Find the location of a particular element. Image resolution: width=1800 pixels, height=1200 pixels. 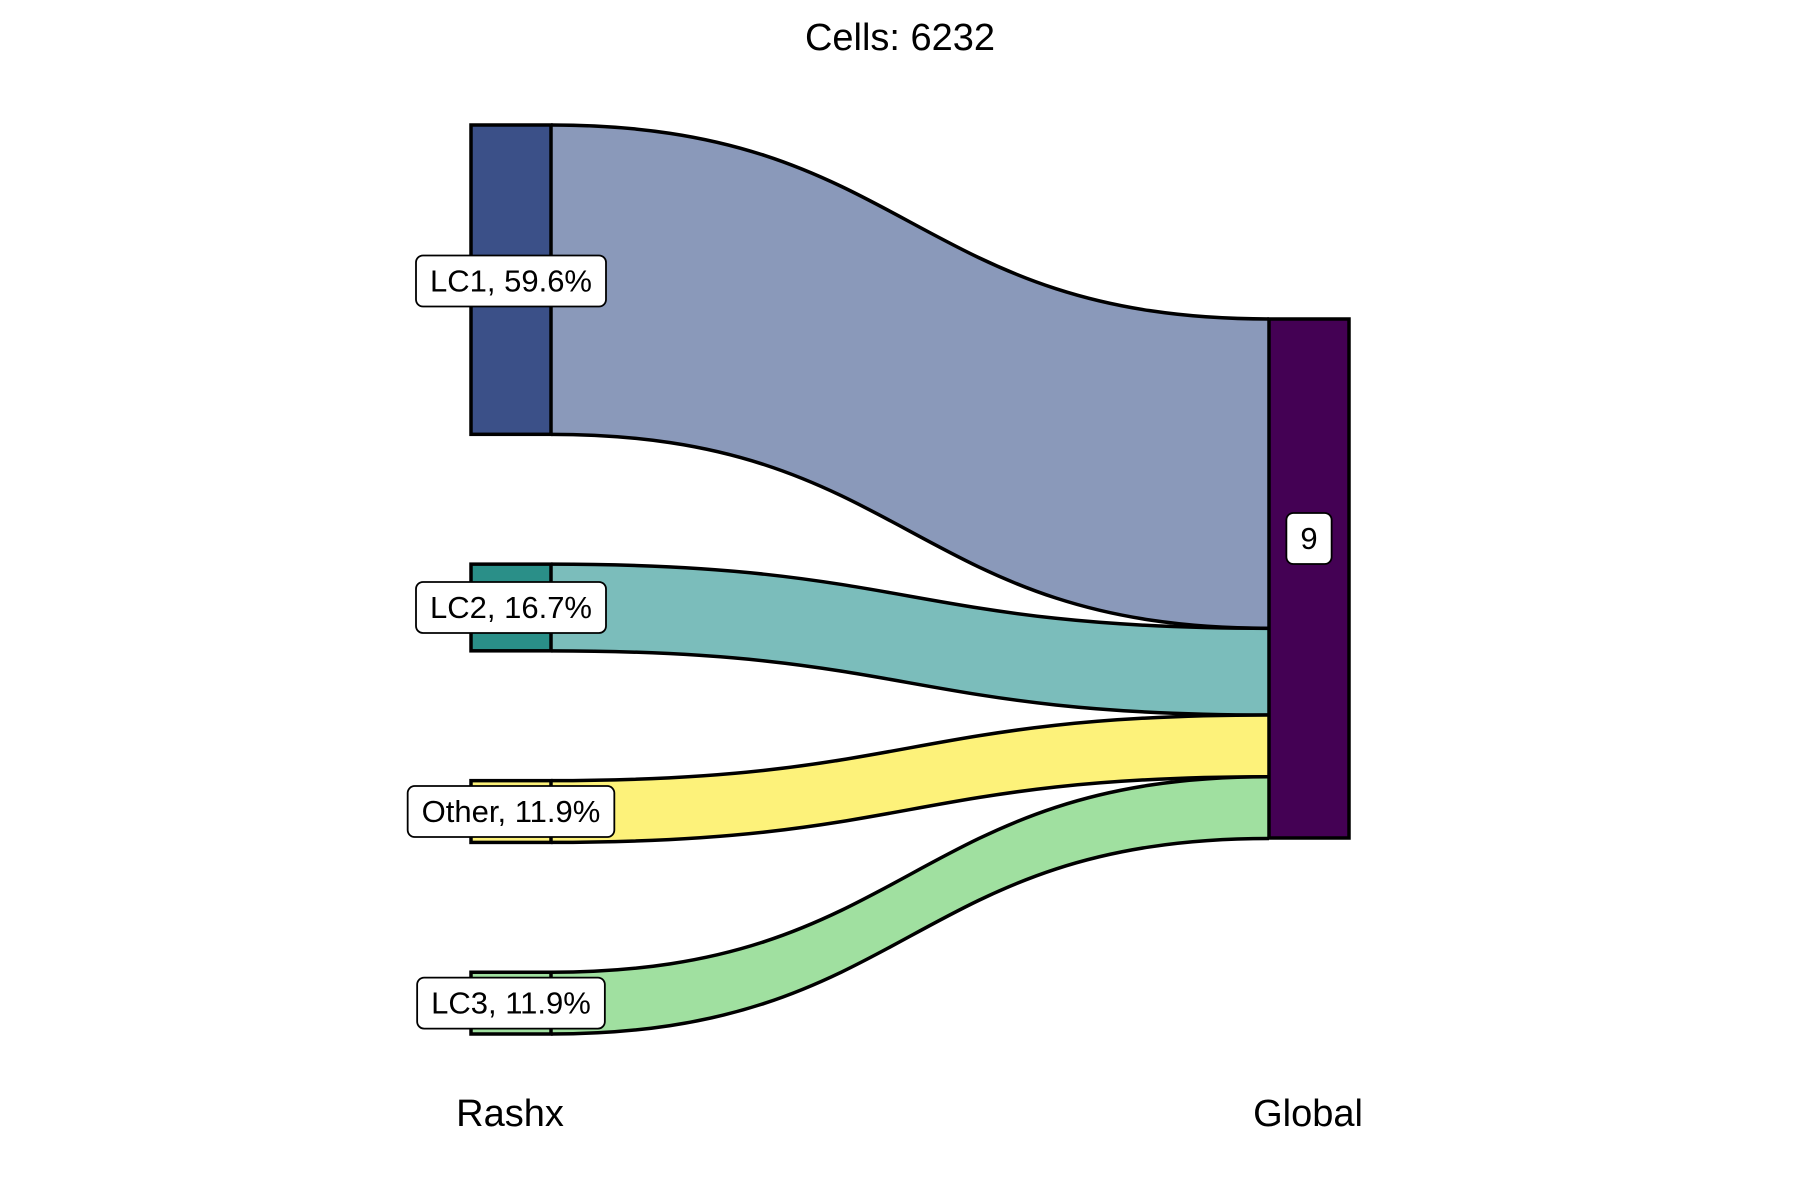

label-lc1-text: LC1, 59.6% is located at coordinates (511, 281).